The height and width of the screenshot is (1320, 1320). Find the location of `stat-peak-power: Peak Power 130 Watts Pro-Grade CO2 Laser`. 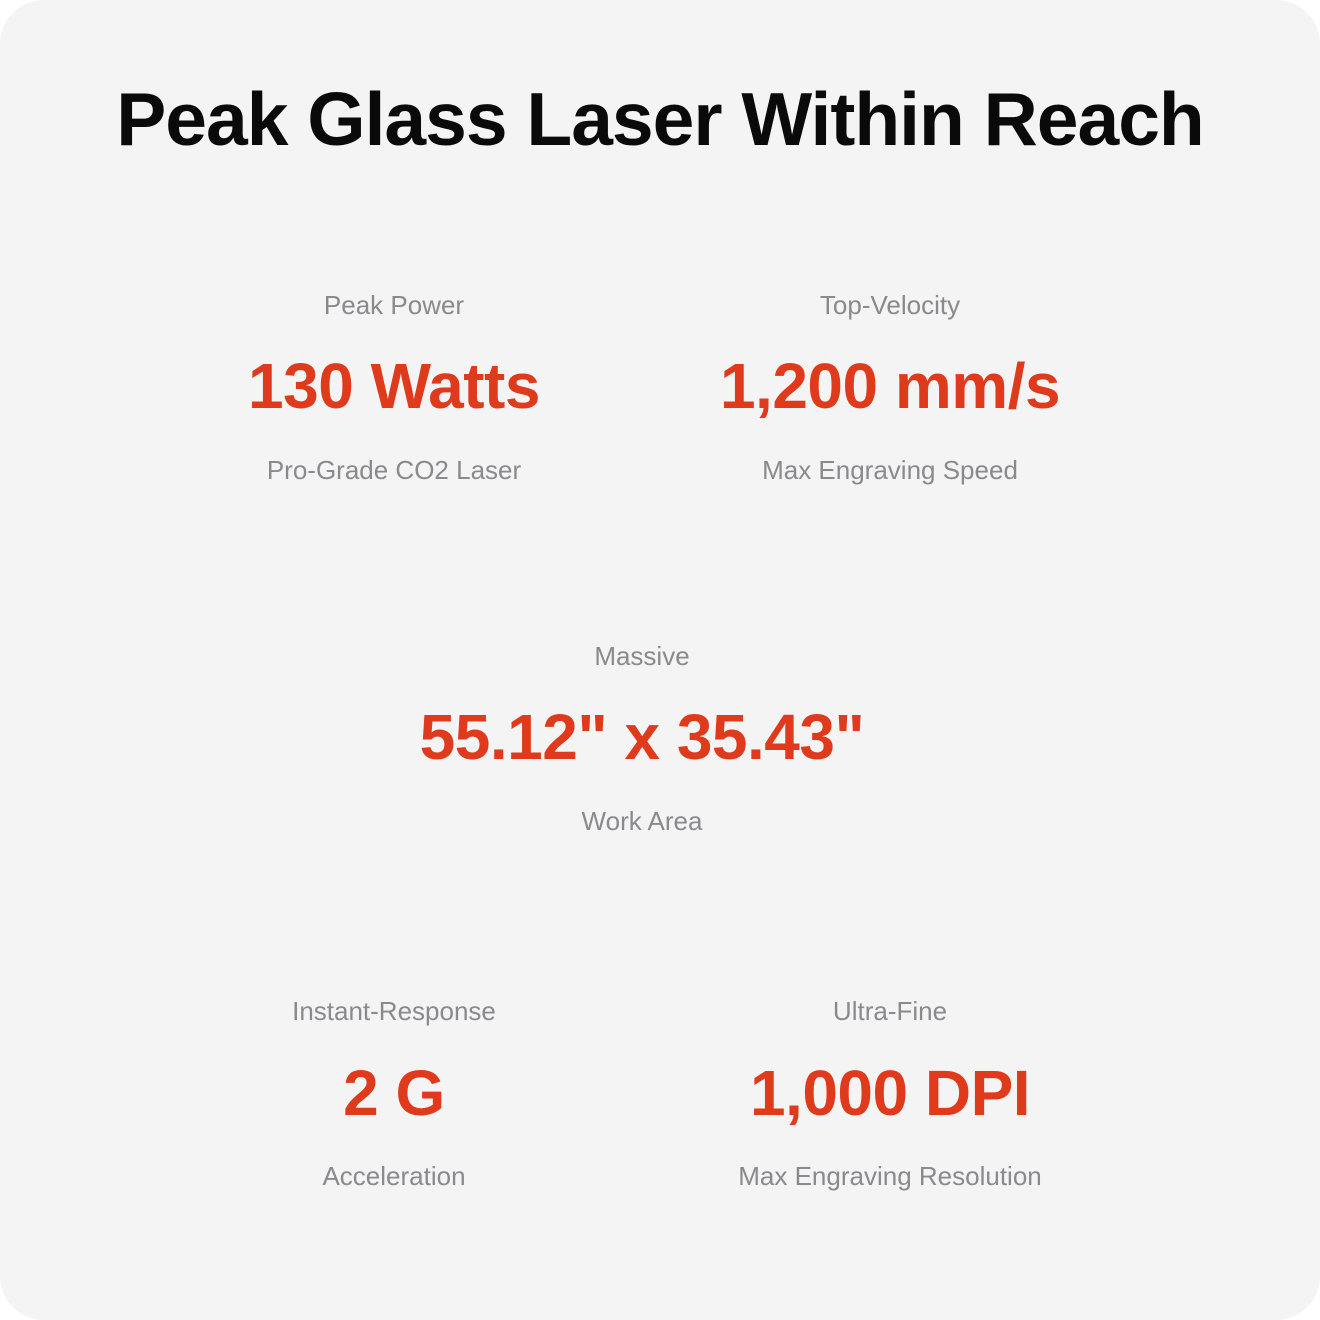

stat-peak-power: Peak Power 130 Watts Pro-Grade CO2 Laser is located at coordinates (394, 388).